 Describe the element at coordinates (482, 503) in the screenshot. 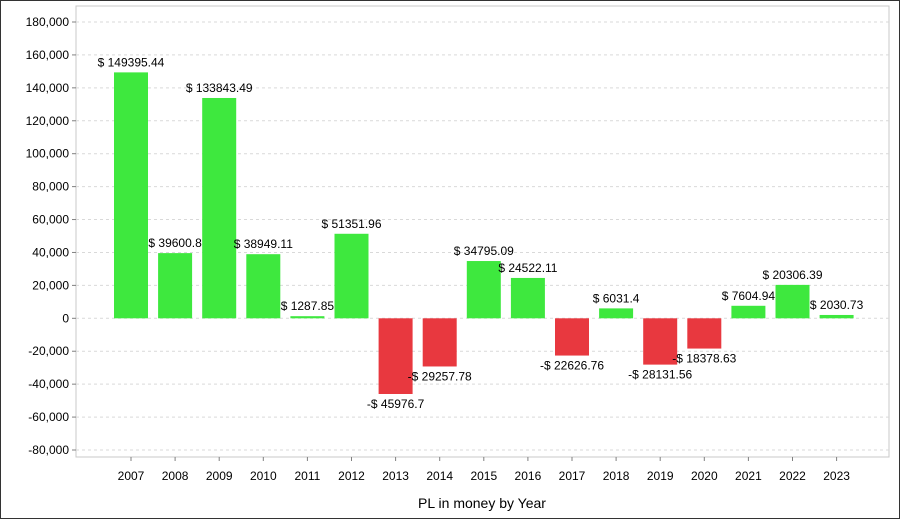

I see `x-axis-title: PL in money by Year` at that location.